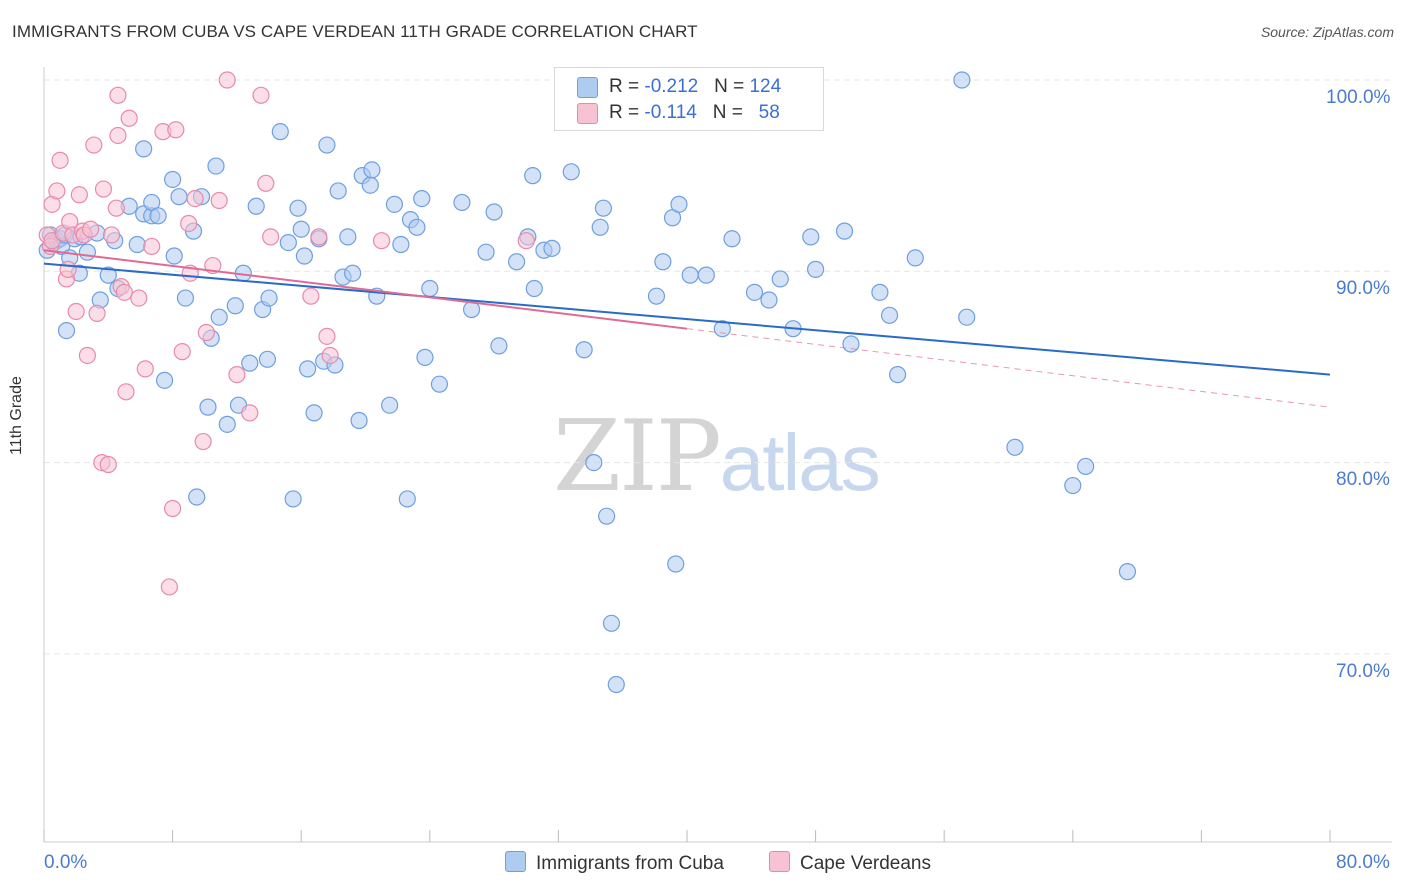  I want to click on x-tick-label-min: 0.0%, so click(66, 862).